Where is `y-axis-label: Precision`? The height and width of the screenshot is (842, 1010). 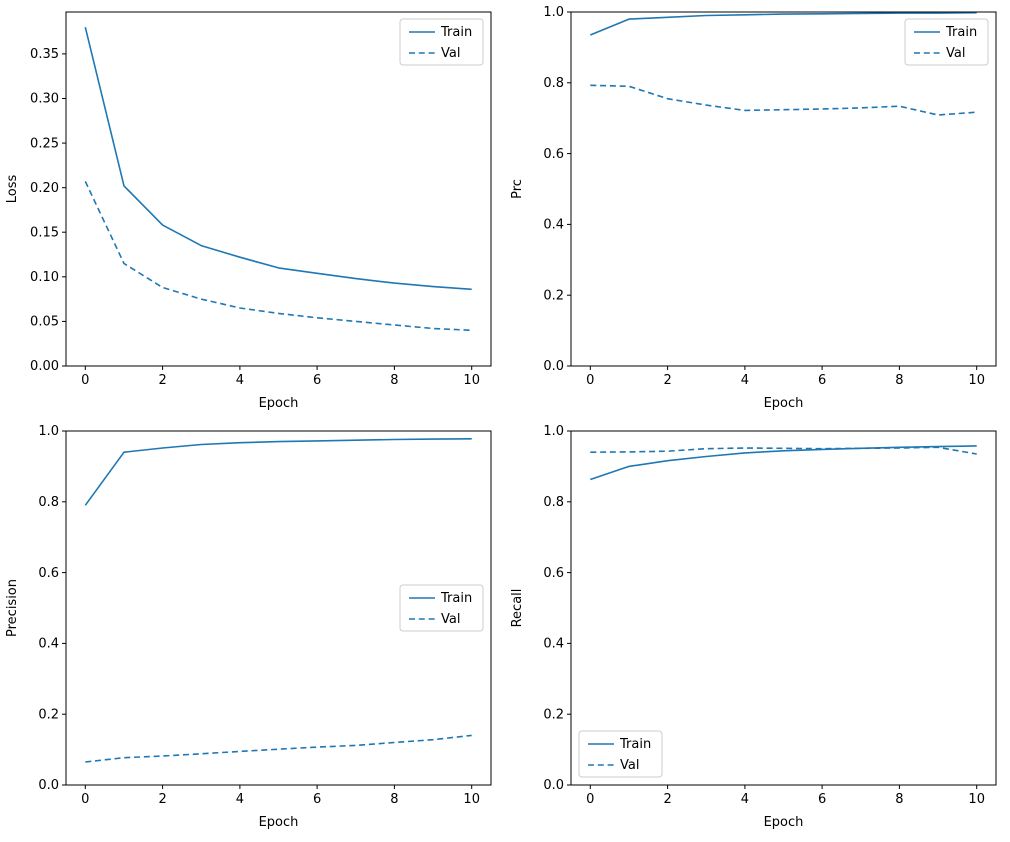 y-axis-label: Precision is located at coordinates (12, 608).